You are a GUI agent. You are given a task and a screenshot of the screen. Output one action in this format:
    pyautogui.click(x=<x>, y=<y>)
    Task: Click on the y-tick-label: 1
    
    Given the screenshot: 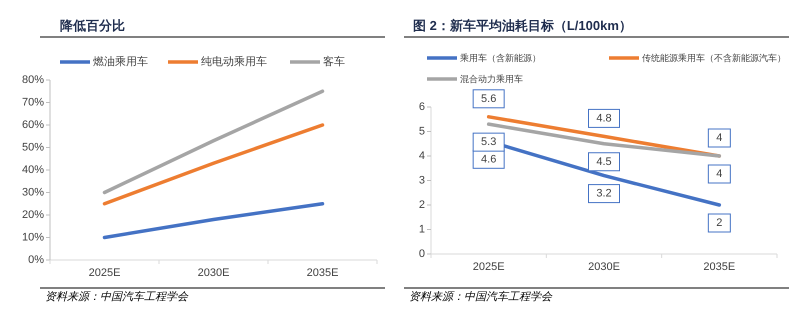 What is the action you would take?
    pyautogui.click(x=421, y=230)
    